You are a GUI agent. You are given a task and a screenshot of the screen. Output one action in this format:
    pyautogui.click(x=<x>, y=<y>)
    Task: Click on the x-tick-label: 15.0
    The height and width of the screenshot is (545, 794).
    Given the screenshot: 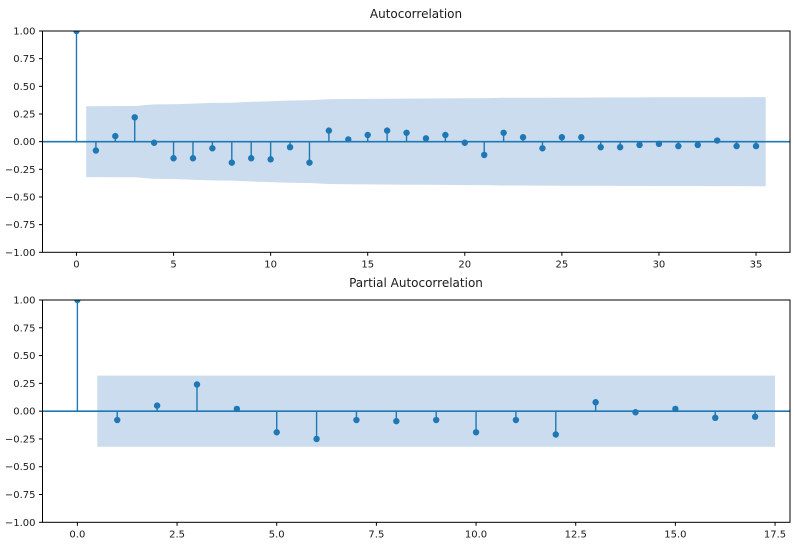 What is the action you would take?
    pyautogui.click(x=675, y=534)
    